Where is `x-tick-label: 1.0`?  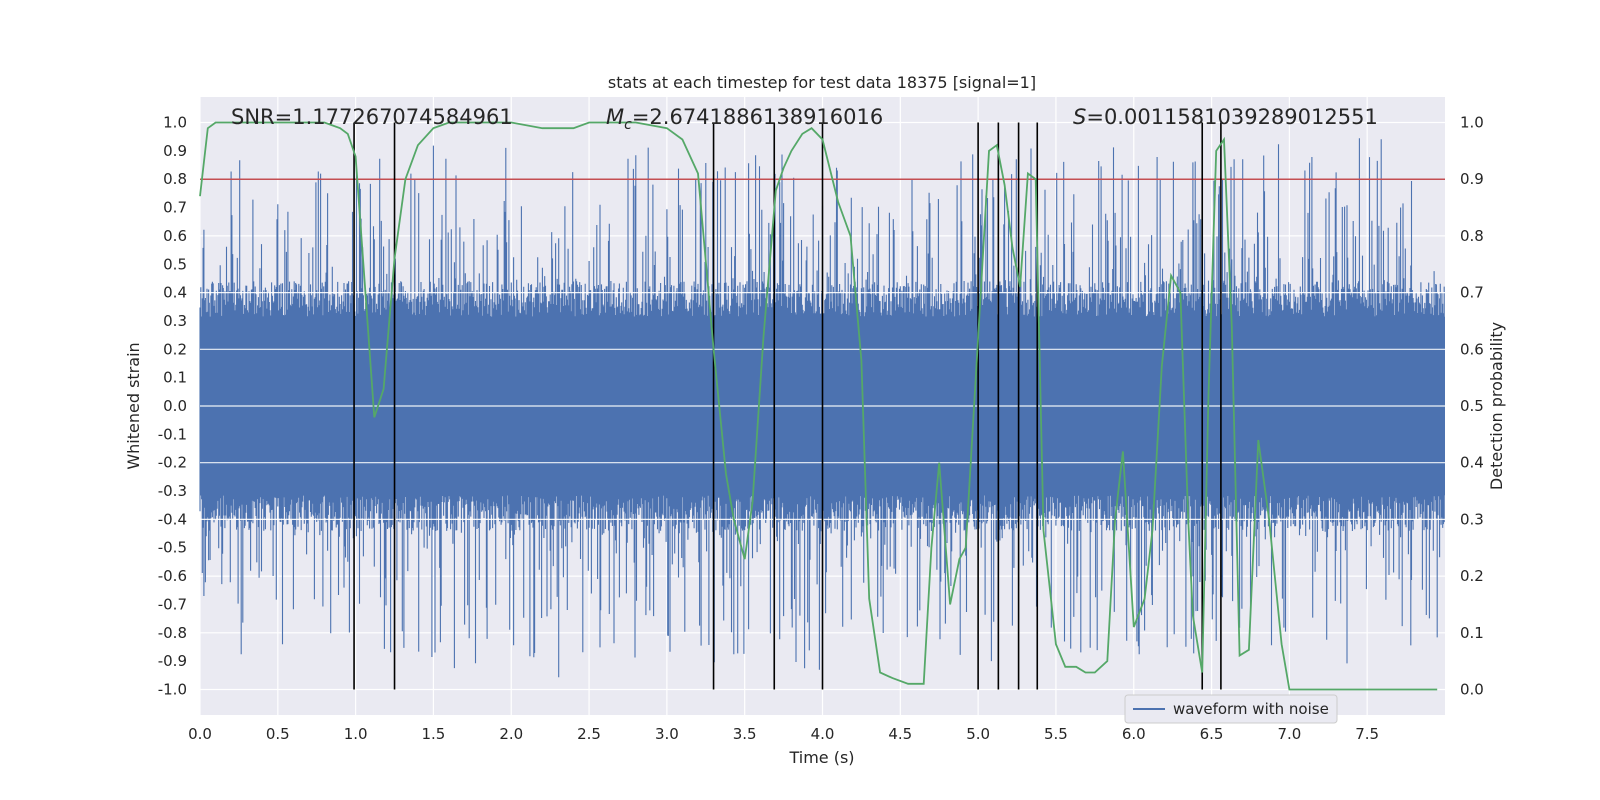 x-tick-label: 1.0 is located at coordinates (356, 734).